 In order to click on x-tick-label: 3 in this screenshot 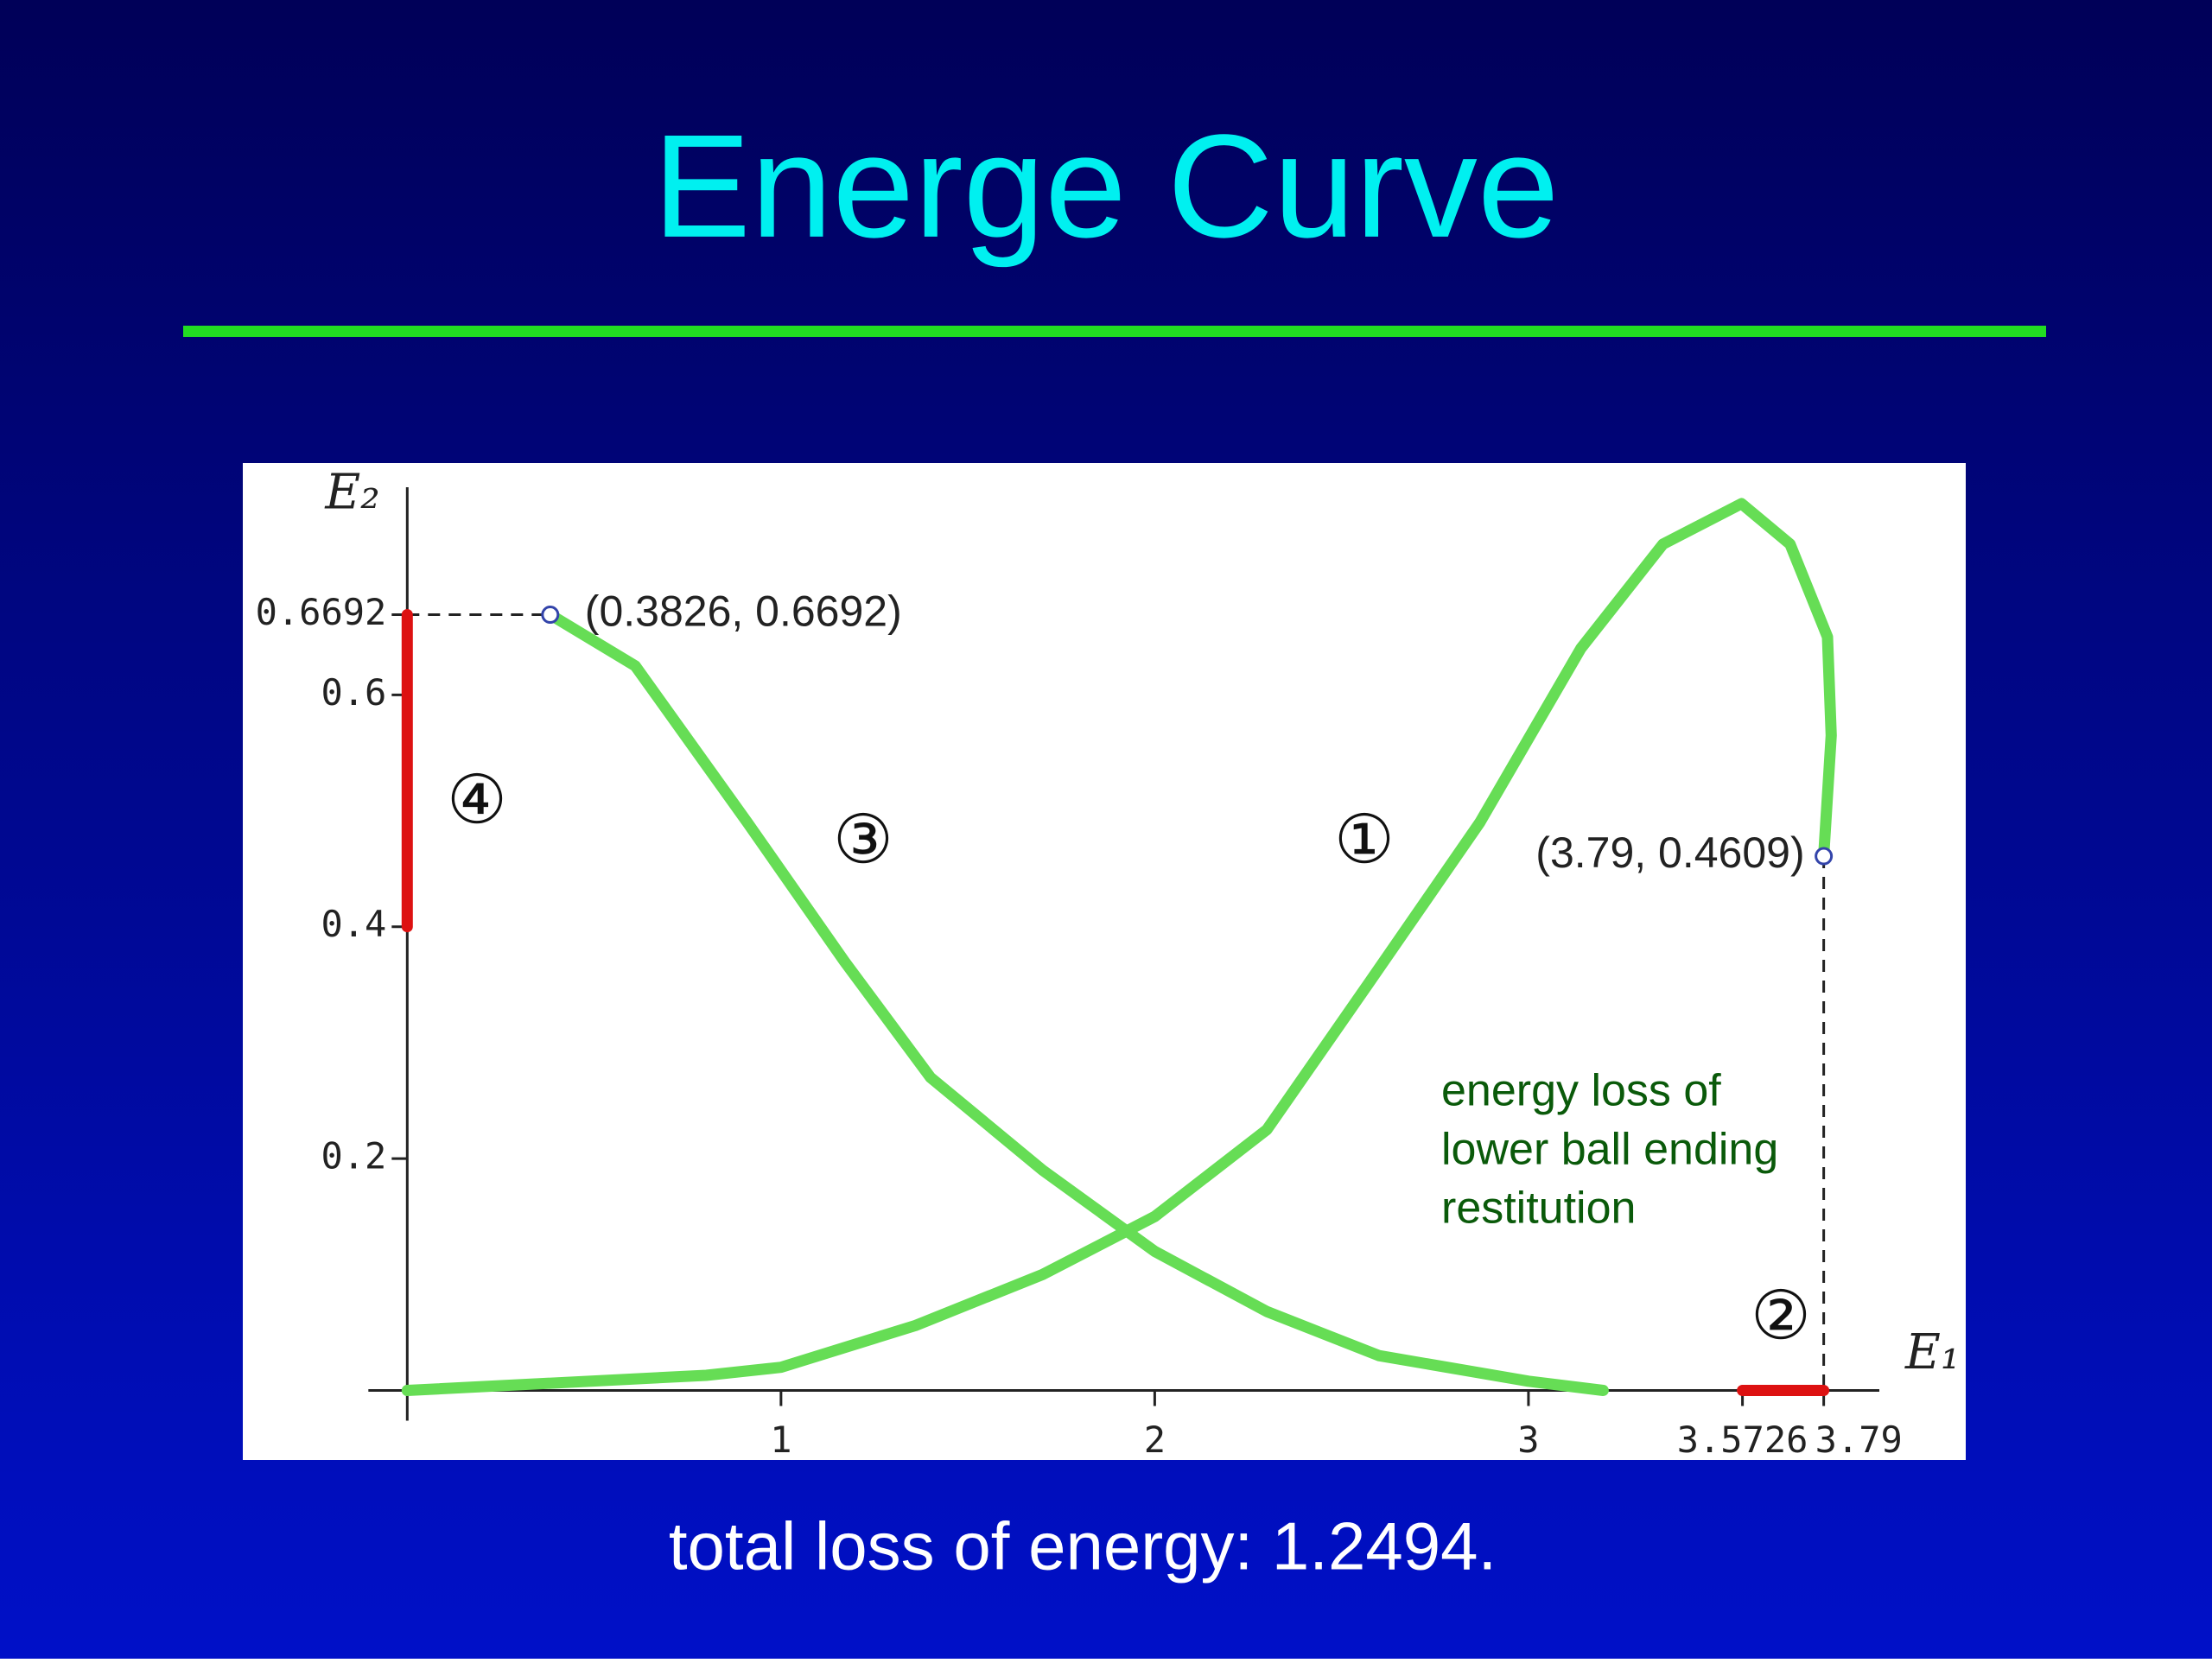, I will do `click(1528, 1440)`.